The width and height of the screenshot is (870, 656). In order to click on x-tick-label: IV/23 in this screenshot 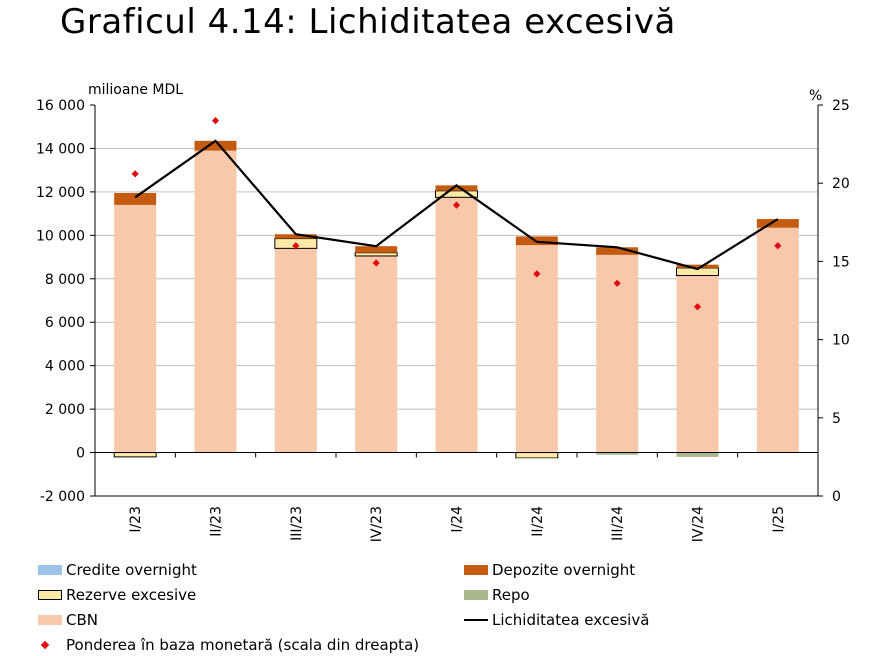, I will do `click(377, 524)`.